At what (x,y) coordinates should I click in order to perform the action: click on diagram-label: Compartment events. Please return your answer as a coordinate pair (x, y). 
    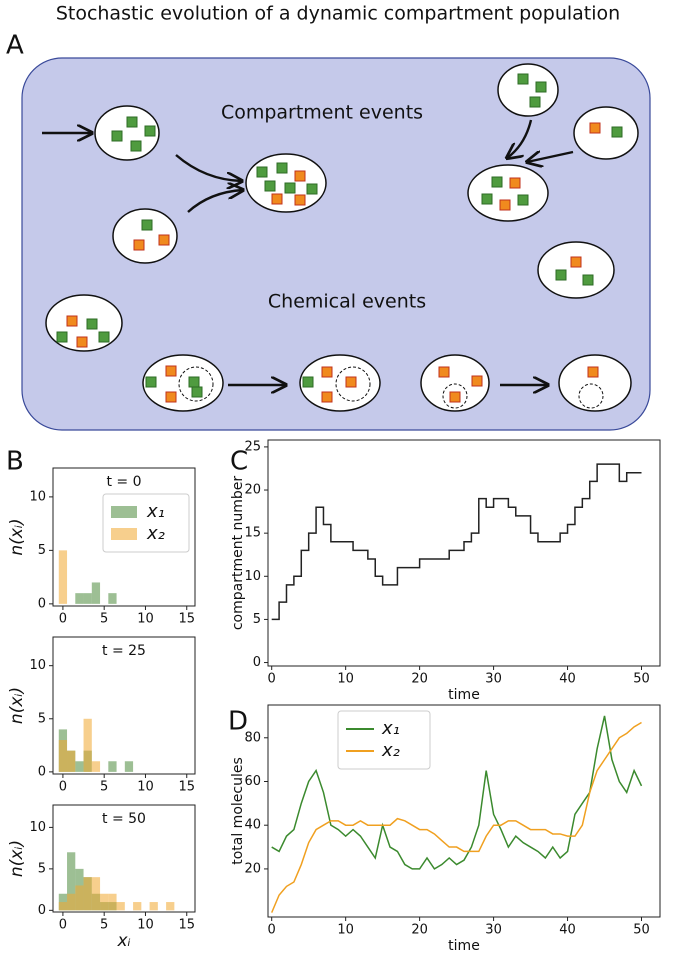
    Looking at the image, I should click on (322, 113).